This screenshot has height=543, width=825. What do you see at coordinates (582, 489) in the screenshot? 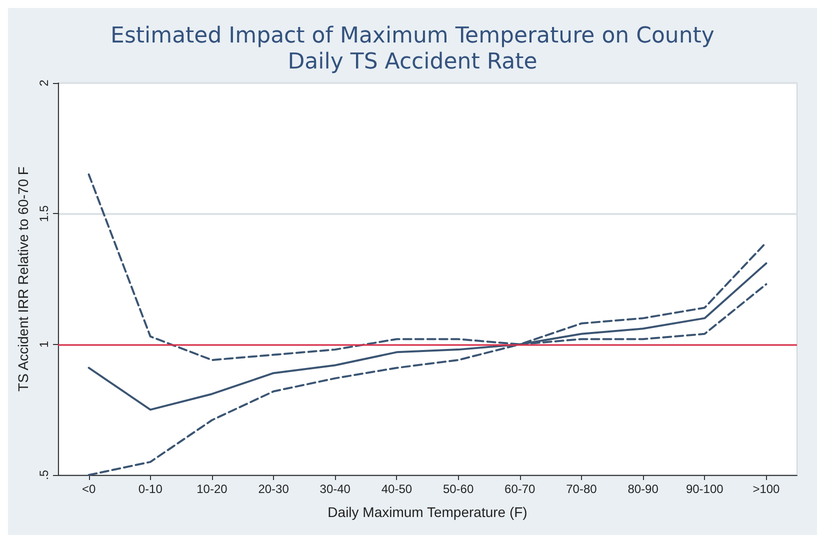
I see `x-tick-label: 70-80` at bounding box center [582, 489].